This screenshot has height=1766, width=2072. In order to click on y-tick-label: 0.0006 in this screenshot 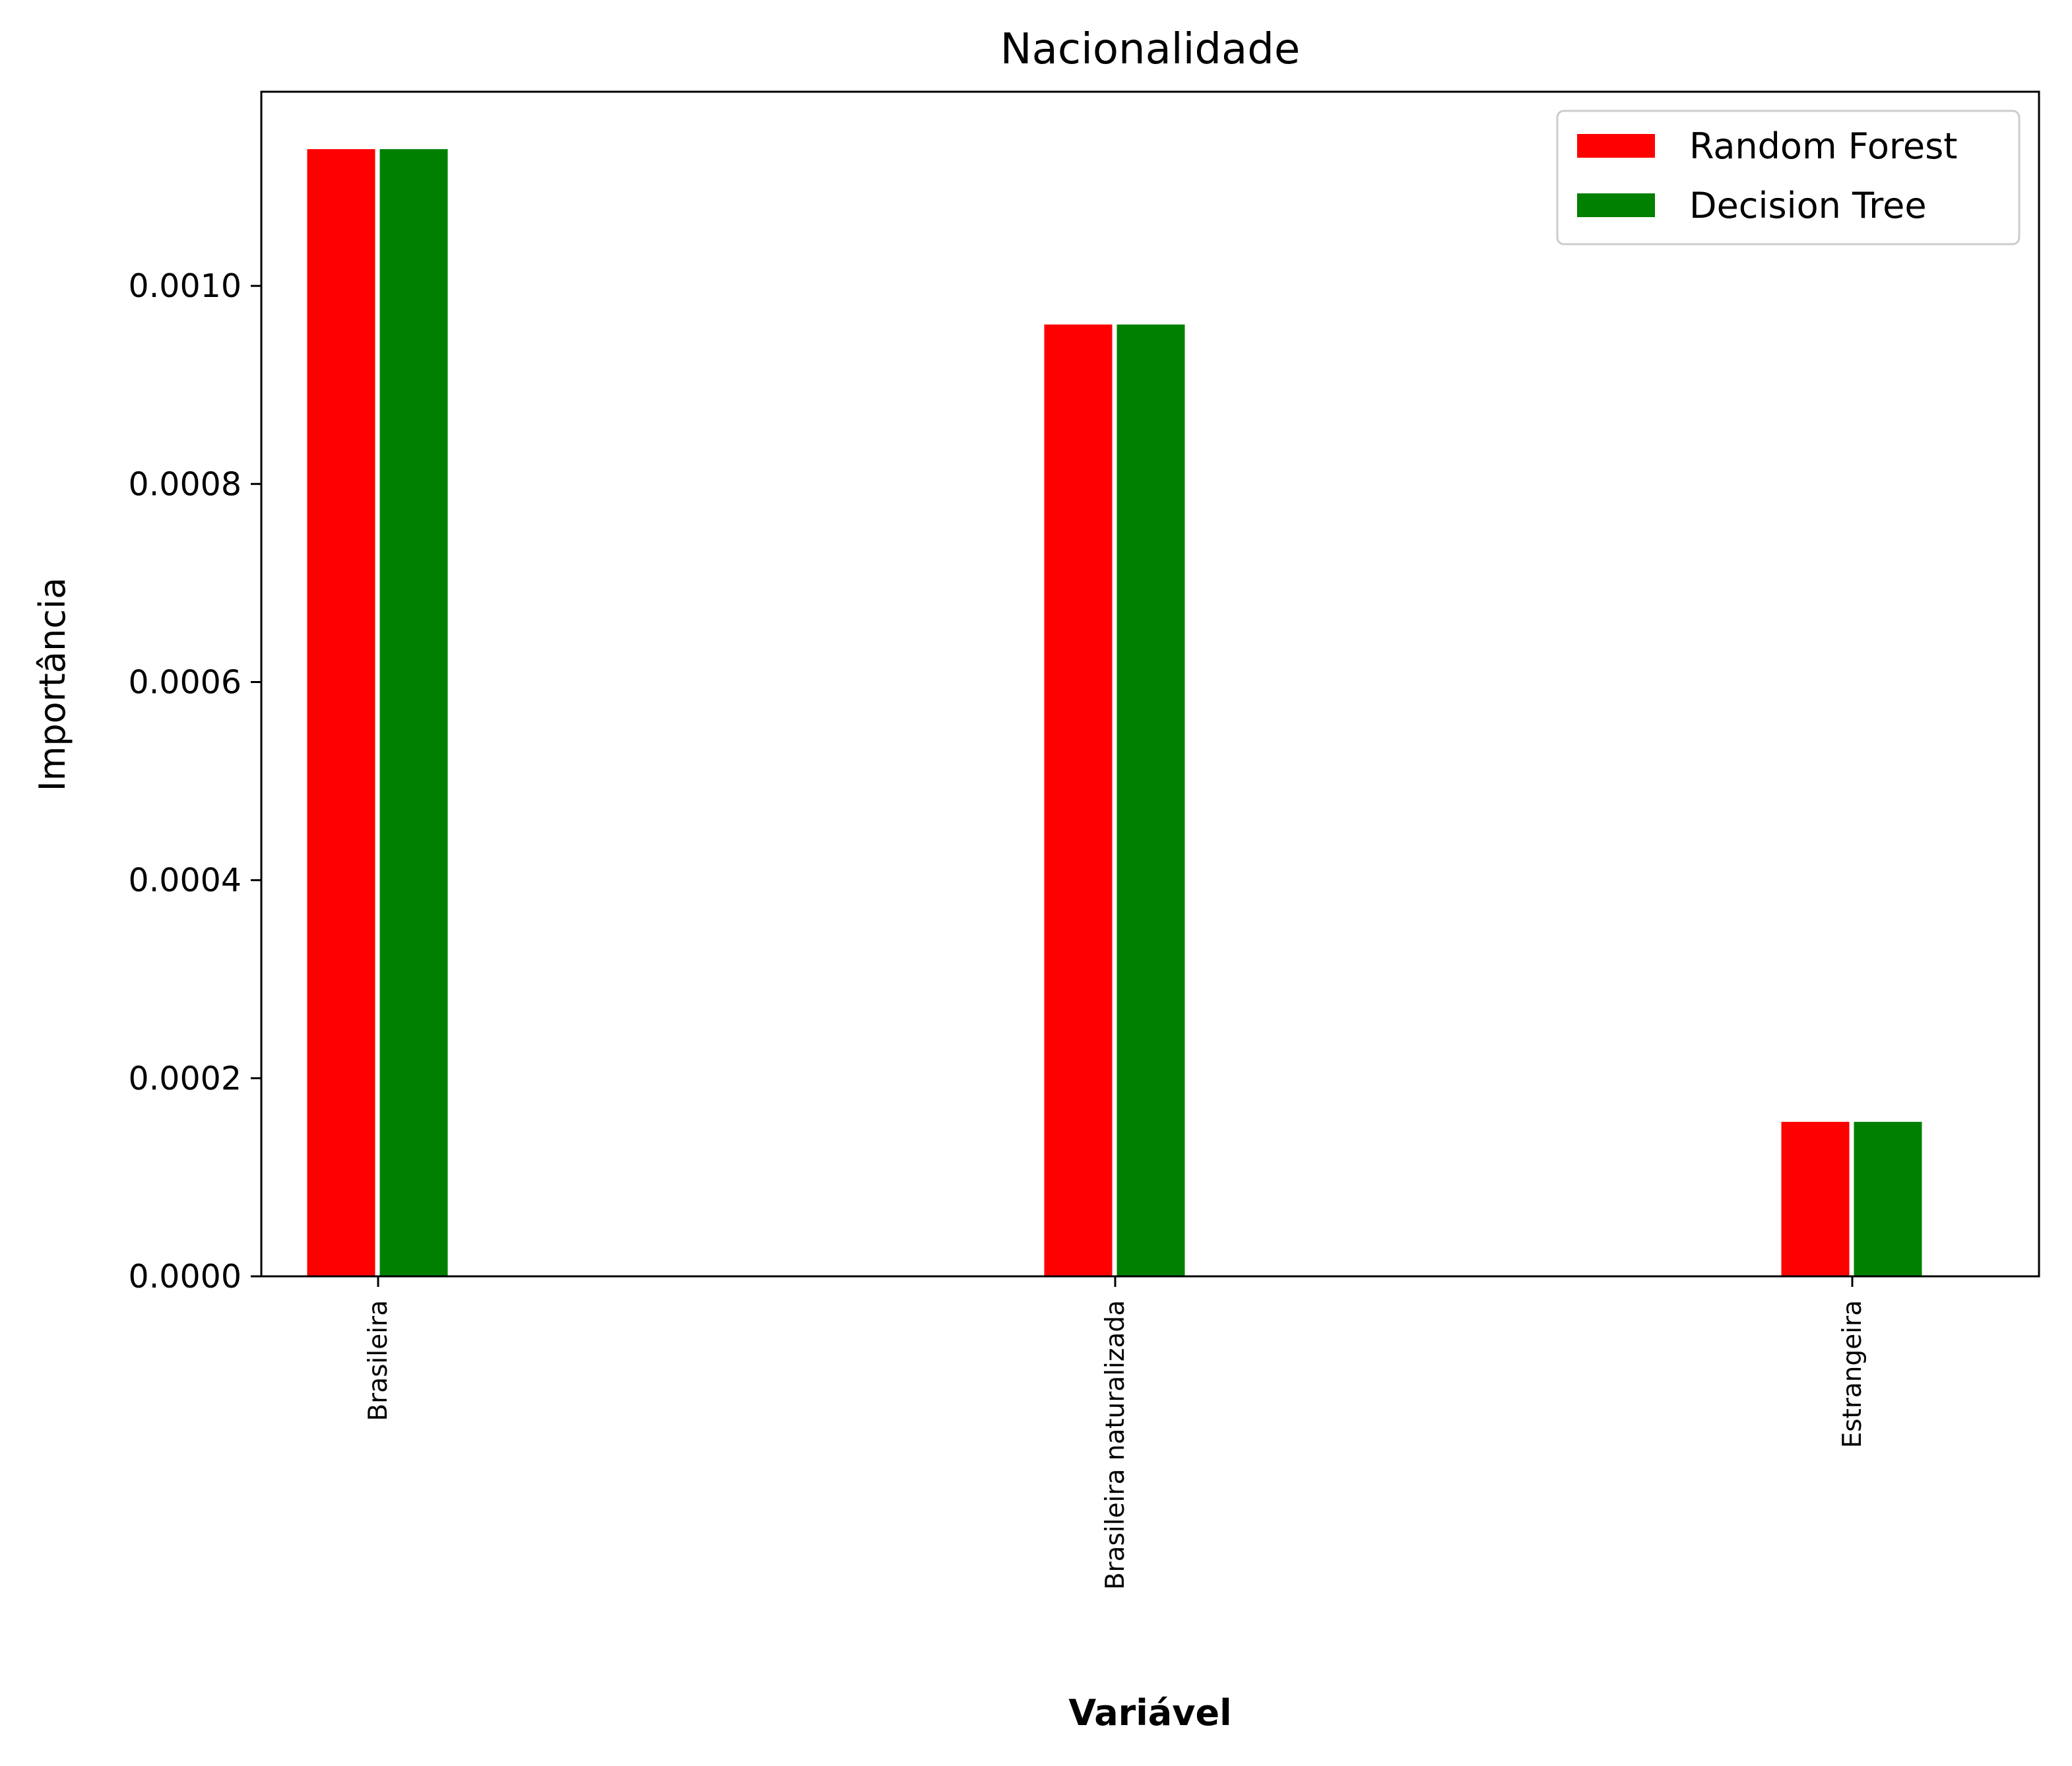, I will do `click(185, 683)`.